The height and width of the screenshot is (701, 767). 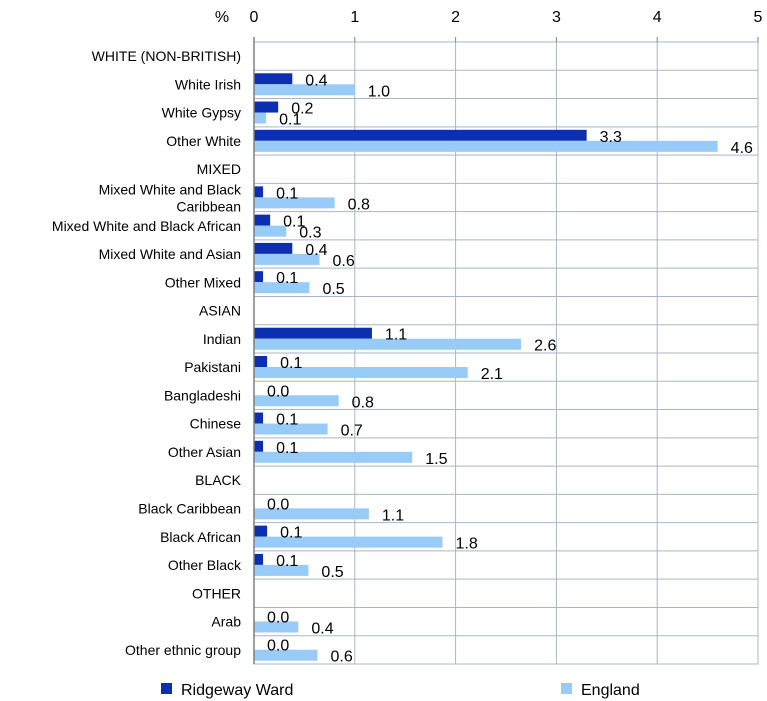 I want to click on category-label: Pakistani, so click(x=212, y=367).